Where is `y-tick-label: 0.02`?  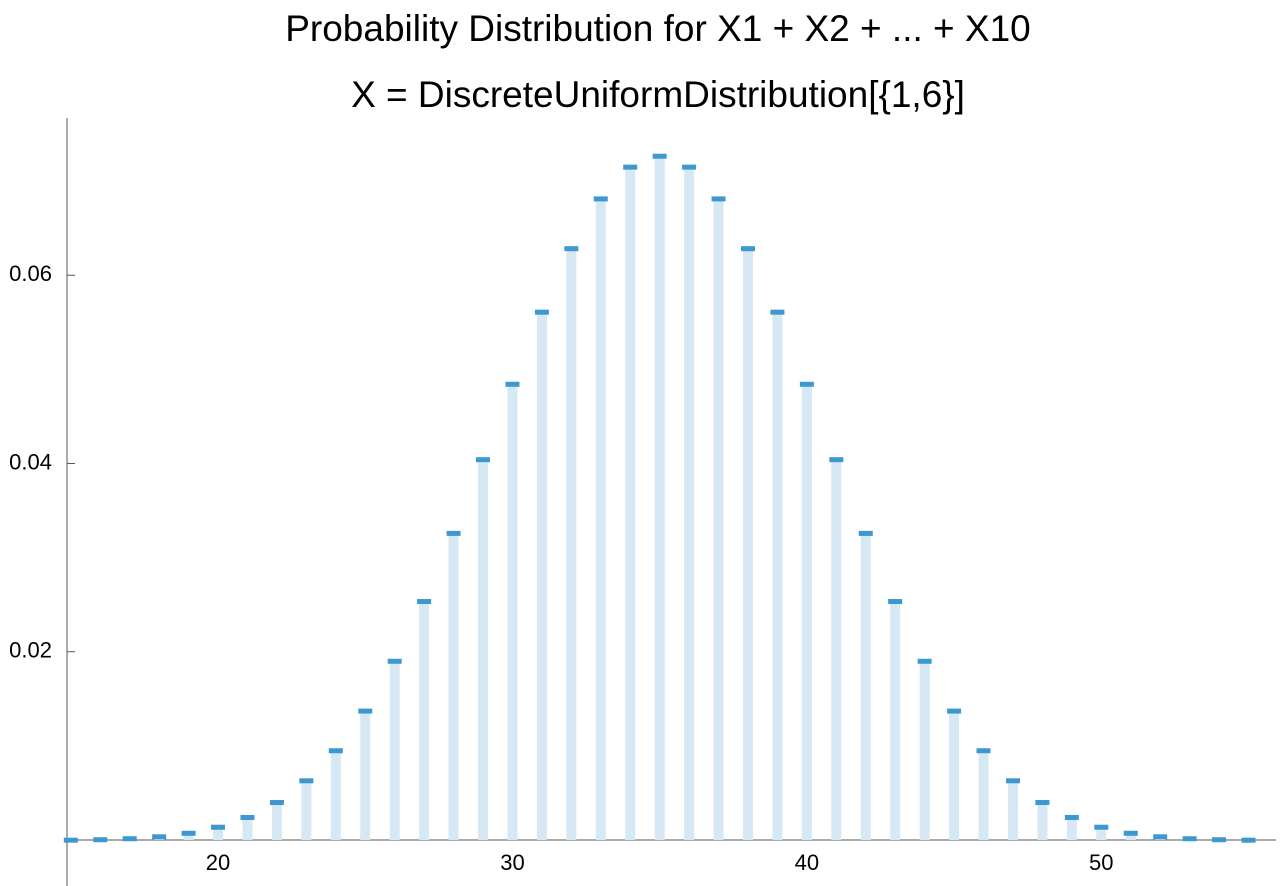
y-tick-label: 0.02 is located at coordinates (30, 650).